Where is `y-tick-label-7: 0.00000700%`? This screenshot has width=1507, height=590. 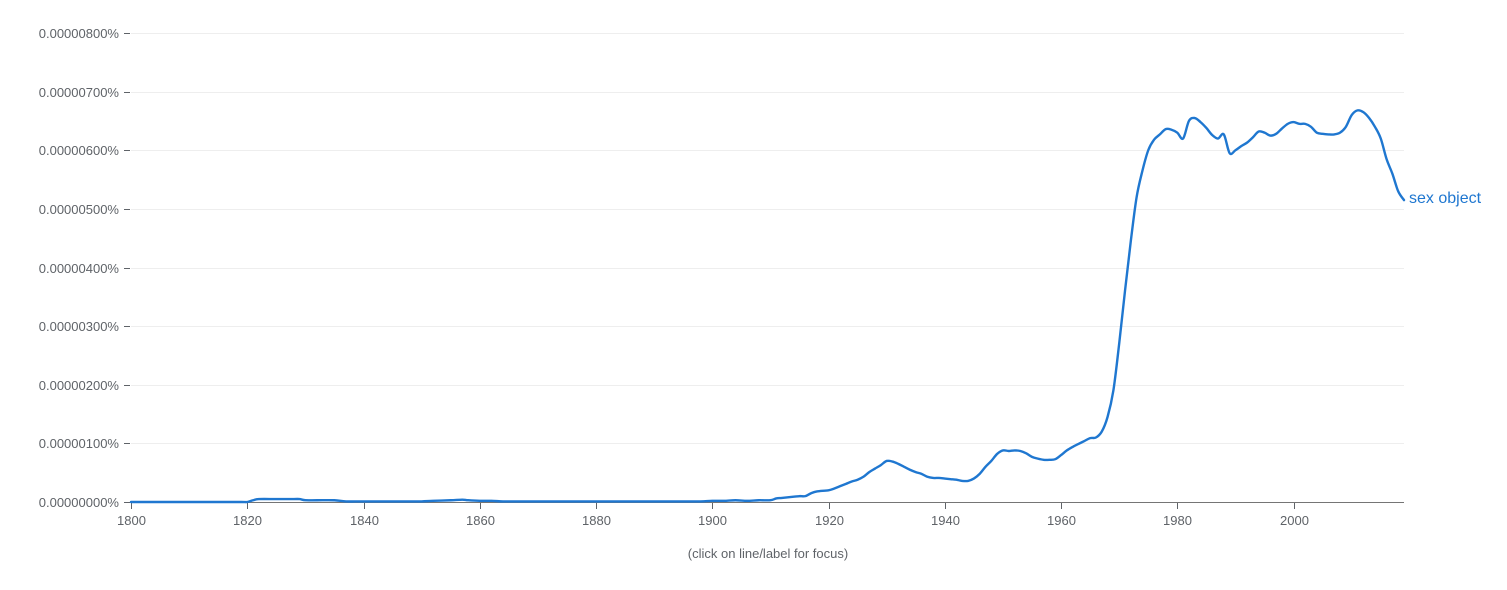
y-tick-label-7: 0.00000700% is located at coordinates (79, 92).